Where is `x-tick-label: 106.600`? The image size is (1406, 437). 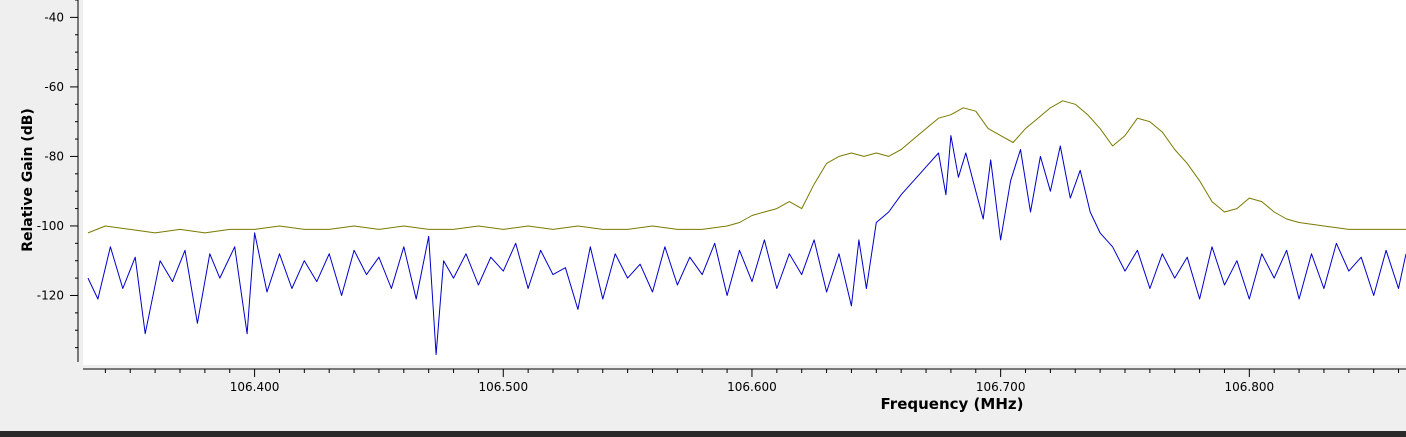 x-tick-label: 106.600 is located at coordinates (752, 387).